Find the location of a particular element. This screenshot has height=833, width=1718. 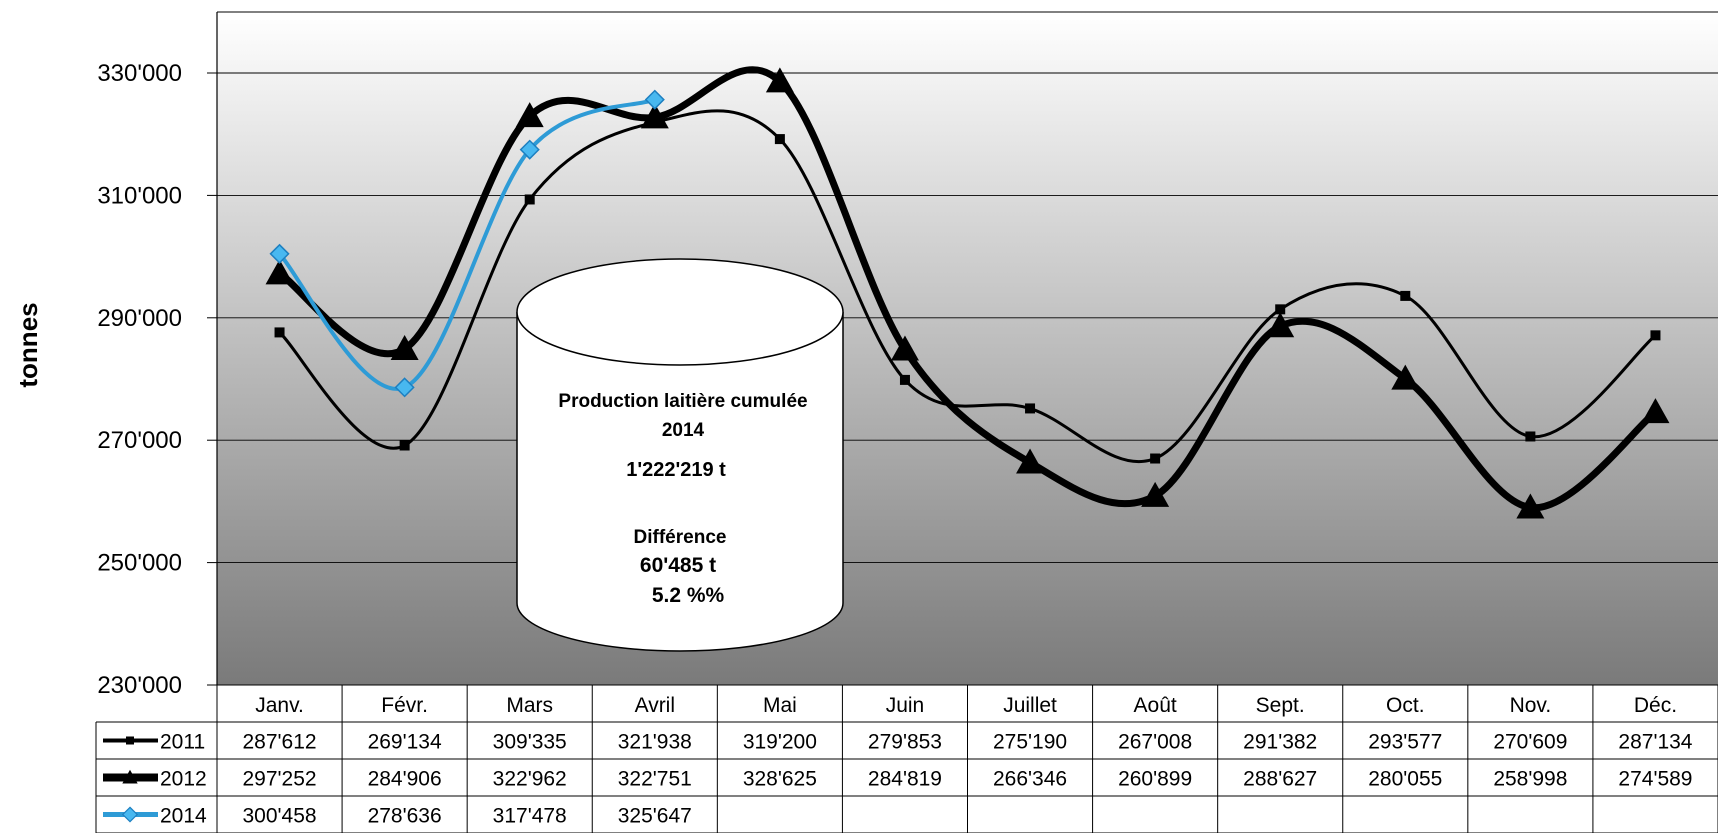

data-label: 287'134 is located at coordinates (1655, 742).